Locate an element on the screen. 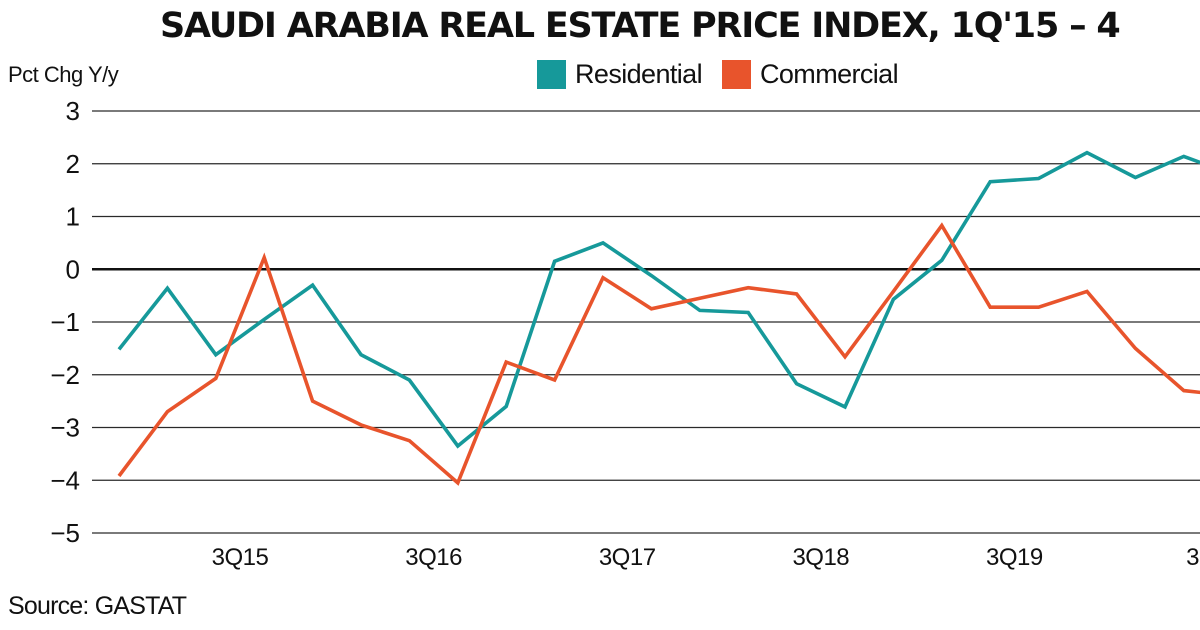 The height and width of the screenshot is (630, 1200). y-axis-tick-labels: 3 2 1 0 −1 −2 −3 −4 −5 is located at coordinates (65, 322).